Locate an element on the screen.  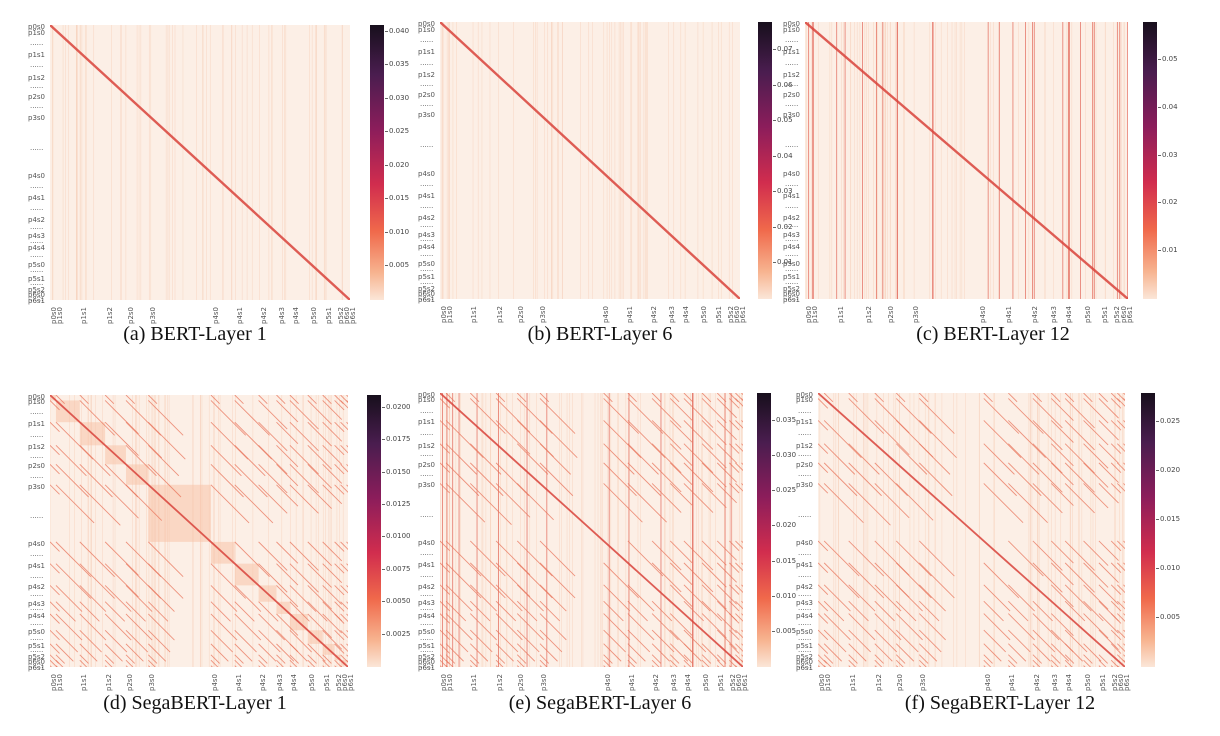
panel-caption: (c) BERT-Layer 12 is located at coordinates (993, 334).